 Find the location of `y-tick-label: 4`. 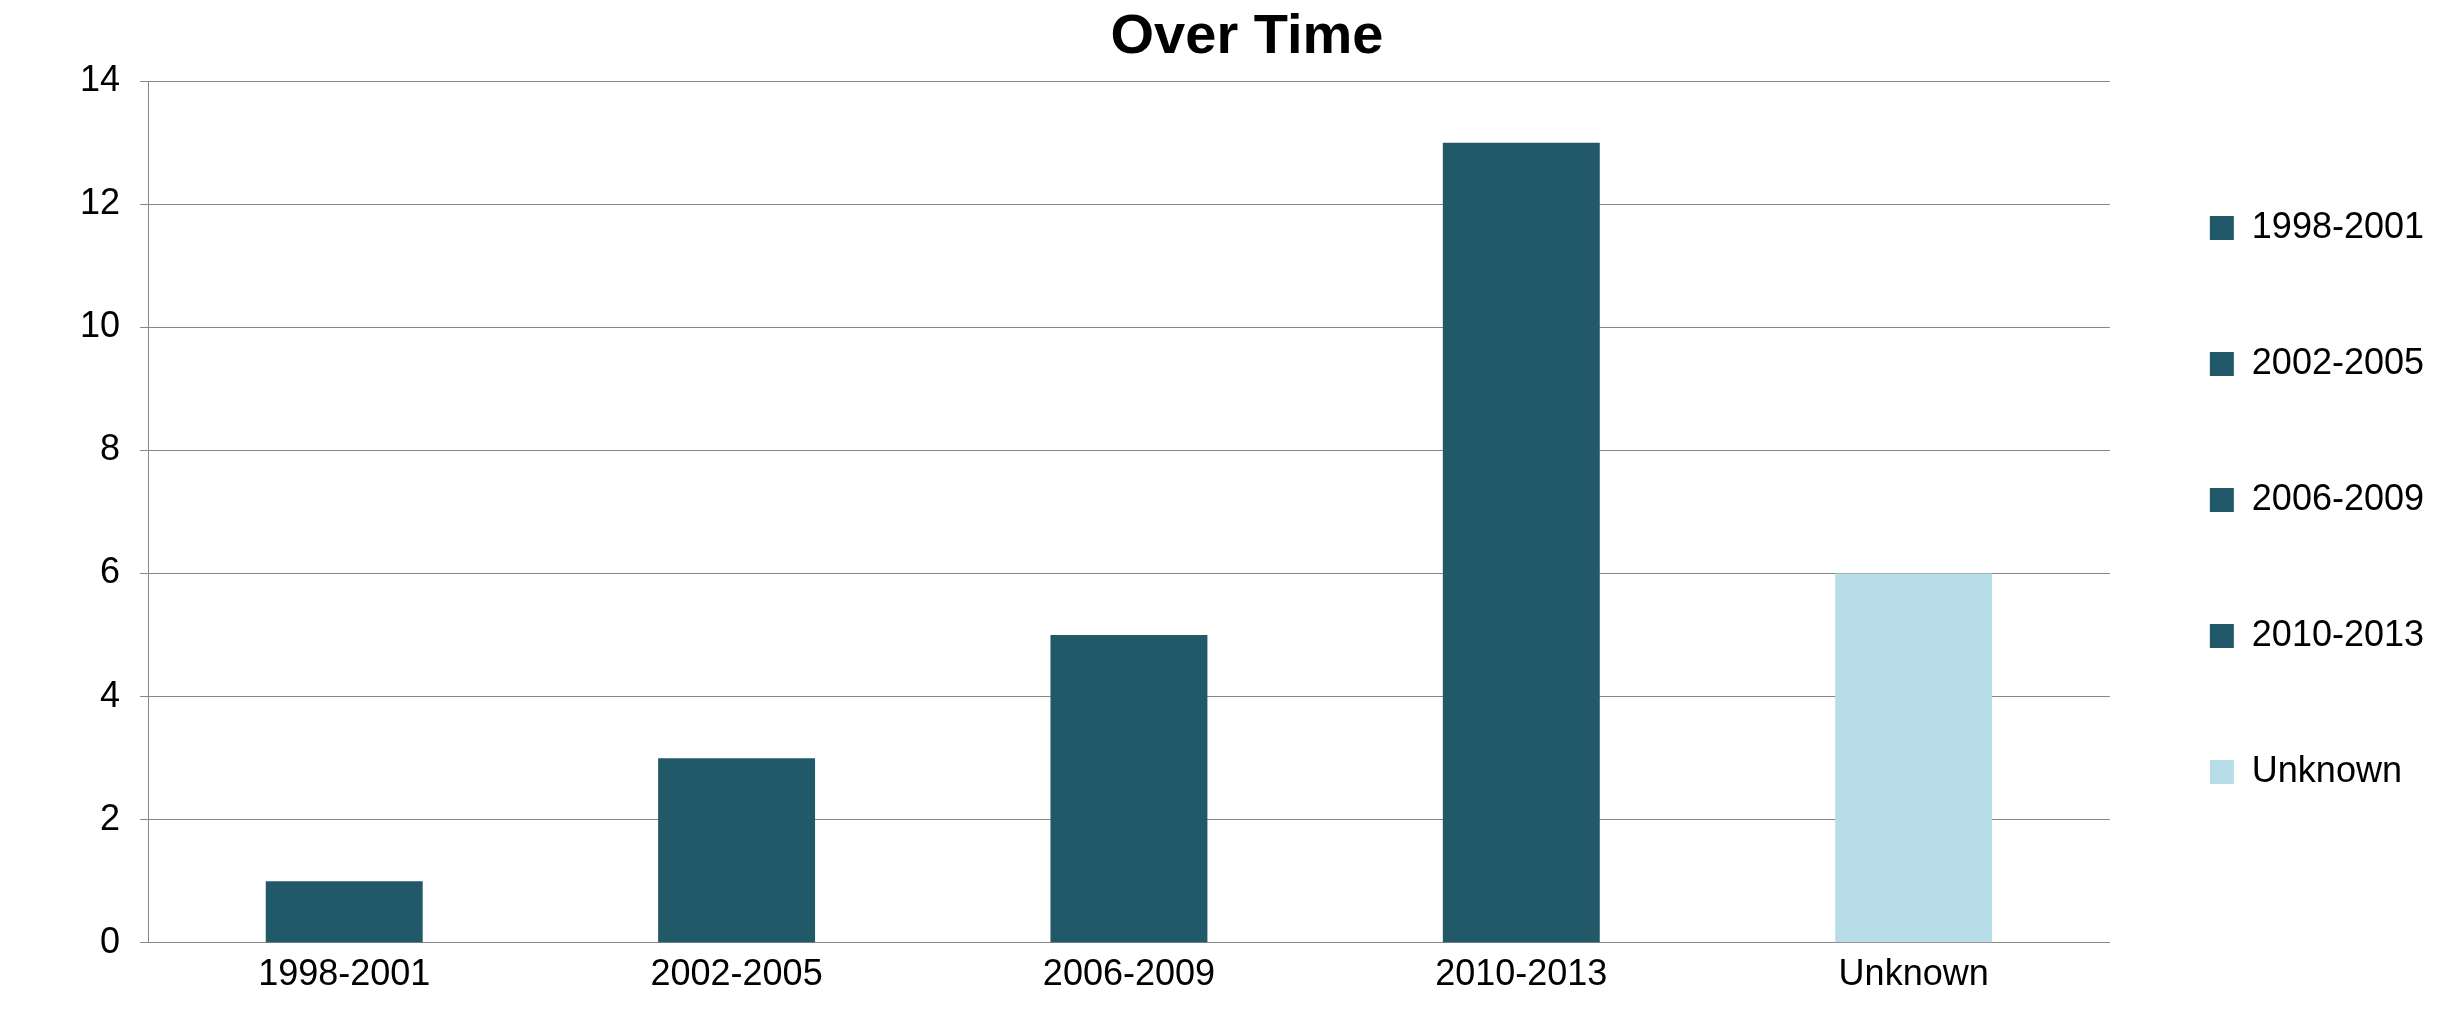

y-tick-label: 4 is located at coordinates (110, 694).